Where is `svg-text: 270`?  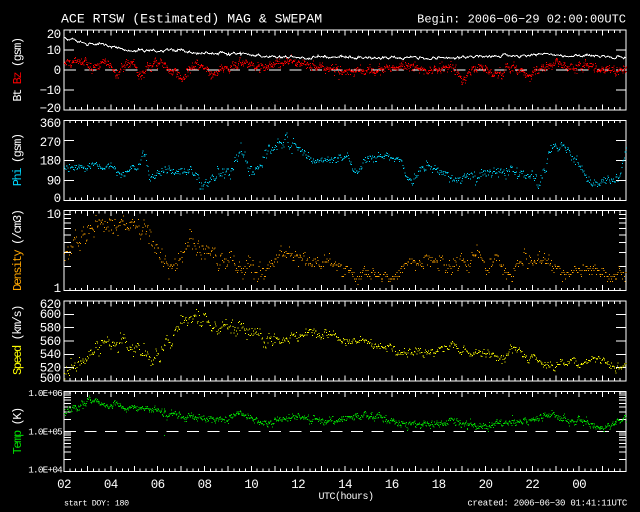 svg-text: 270 is located at coordinates (50, 143).